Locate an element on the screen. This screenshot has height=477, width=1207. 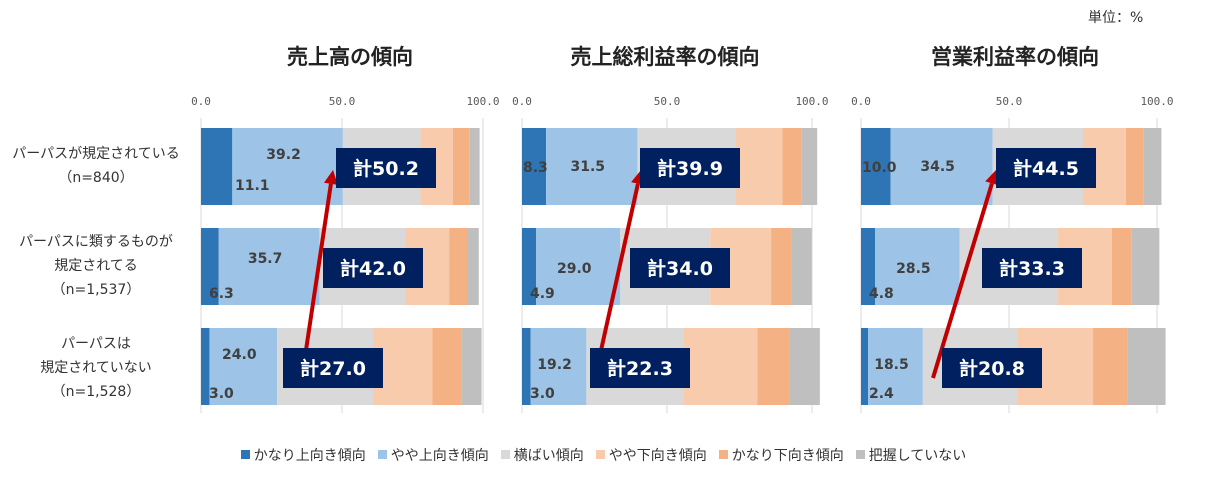
row-label: パーパスは is located at coordinates (96, 344).